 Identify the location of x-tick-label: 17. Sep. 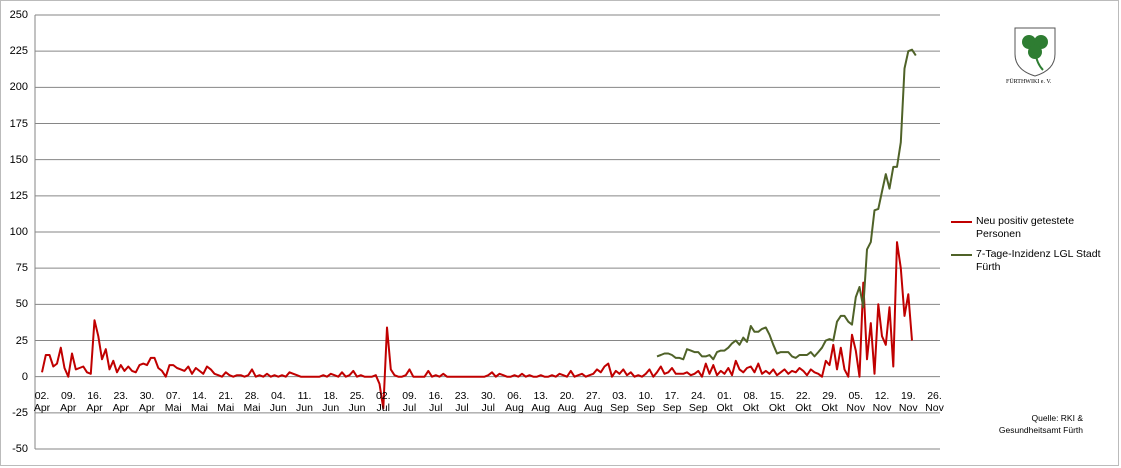
(672, 401).